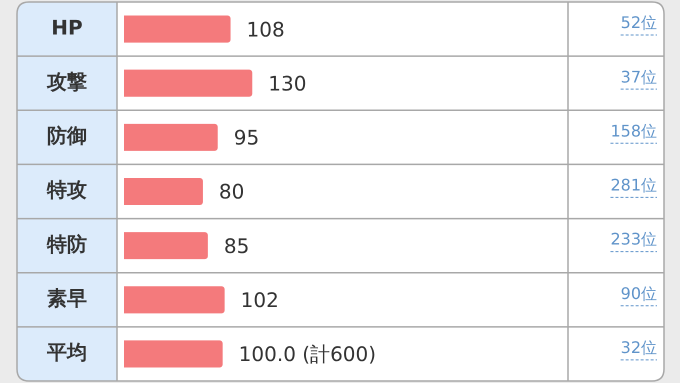  Describe the element at coordinates (259, 300) in the screenshot. I see `data-label: 102` at that location.